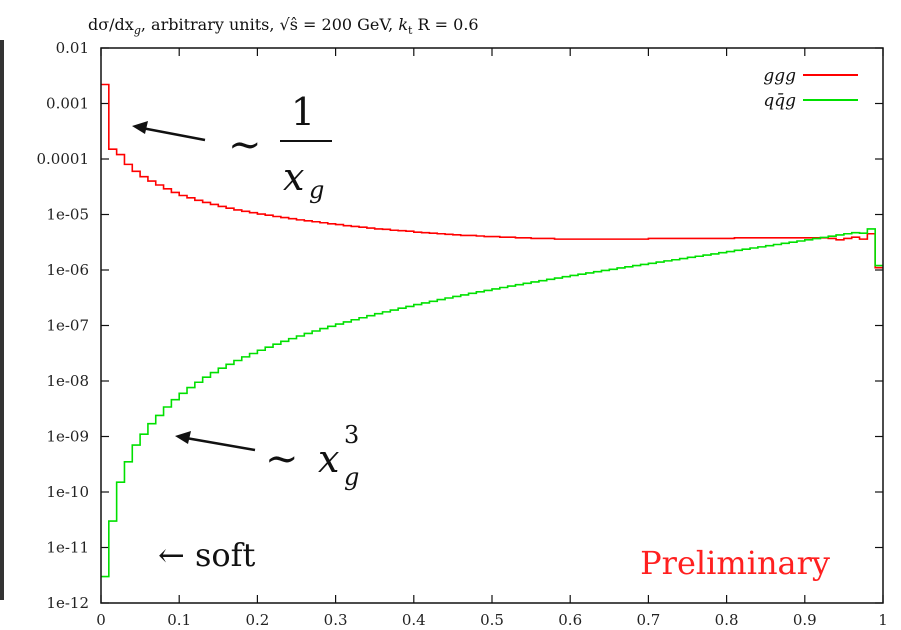 This screenshot has width=901, height=630. Describe the element at coordinates (289, 24) in the screenshot. I see `title-sqrt: √ŝ` at that location.